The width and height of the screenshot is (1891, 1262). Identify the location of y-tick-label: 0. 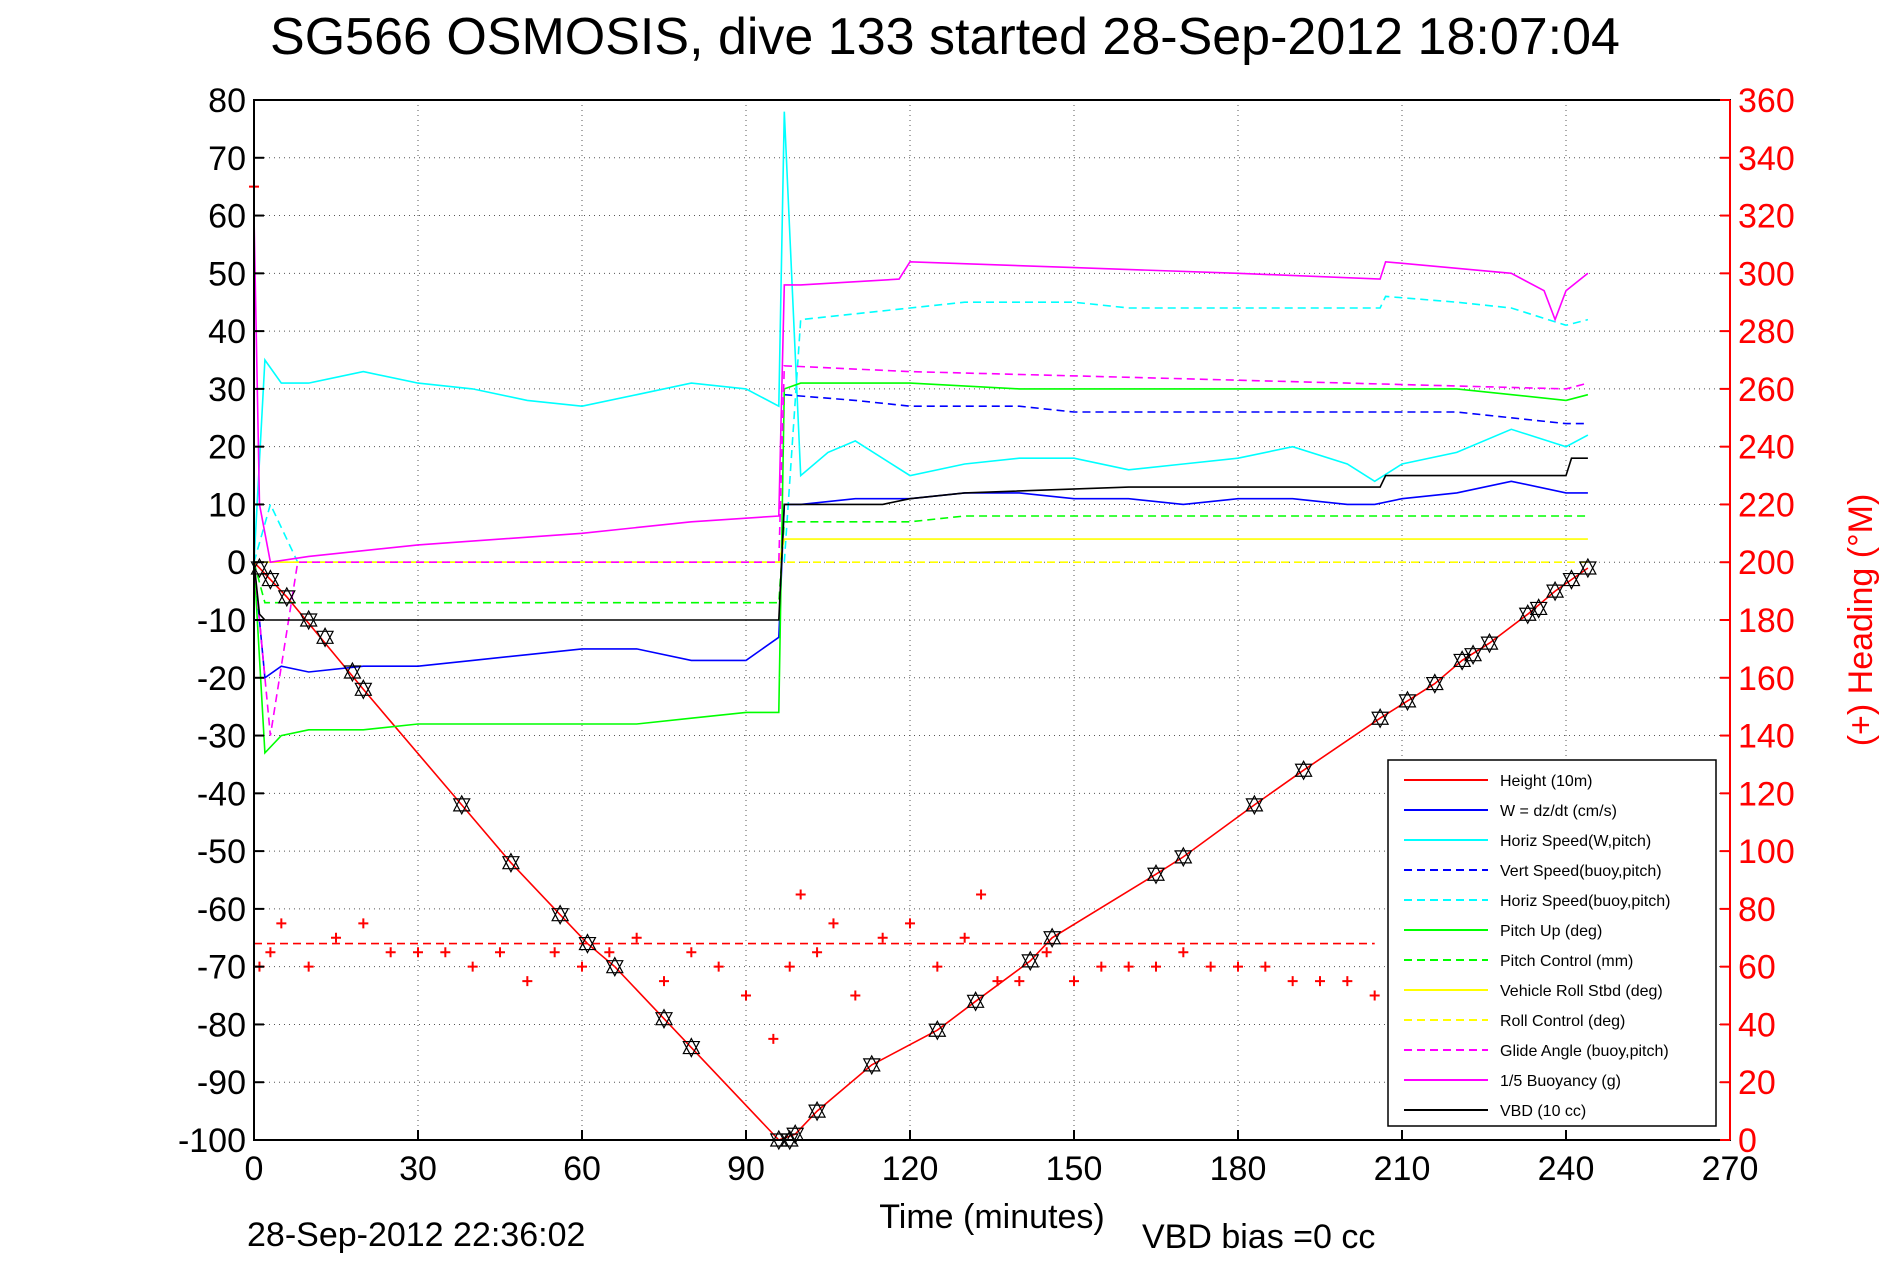
(236, 563).